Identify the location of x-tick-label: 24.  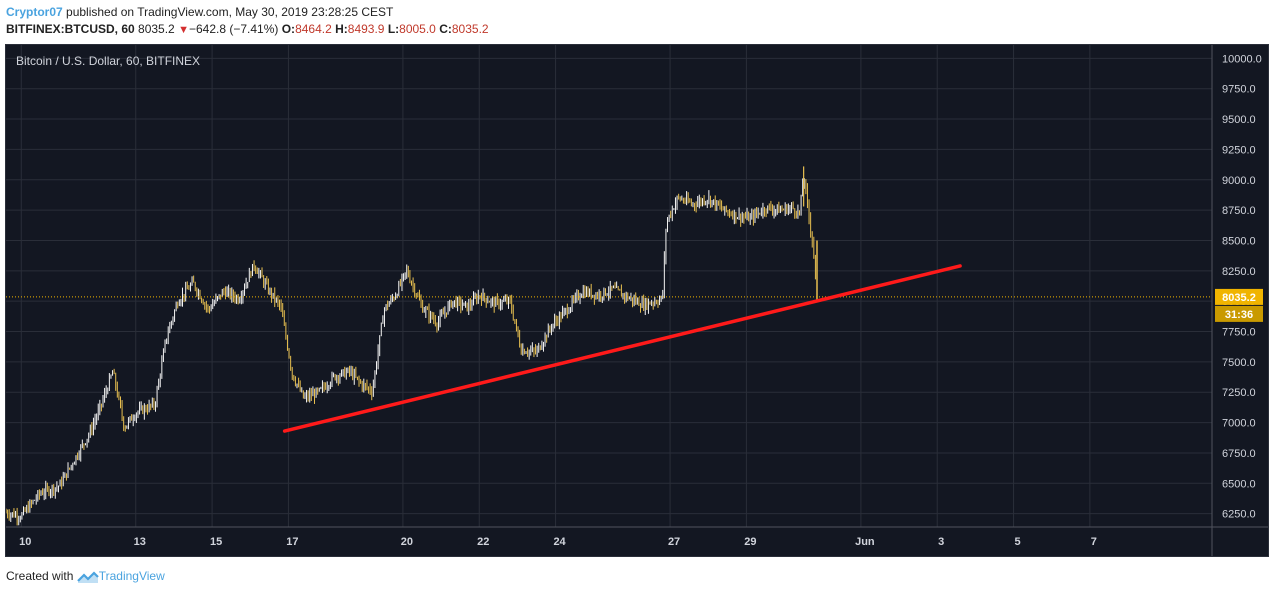
(559, 542).